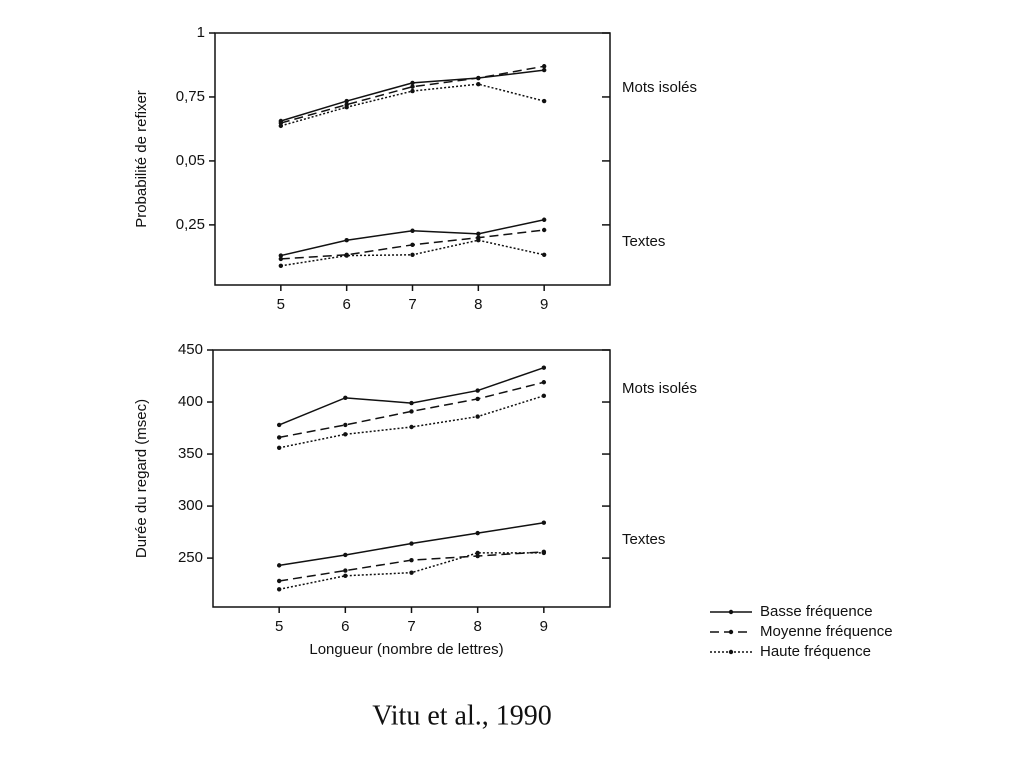  What do you see at coordinates (826, 631) in the screenshot?
I see `legend-label: Moyenne fréquence` at bounding box center [826, 631].